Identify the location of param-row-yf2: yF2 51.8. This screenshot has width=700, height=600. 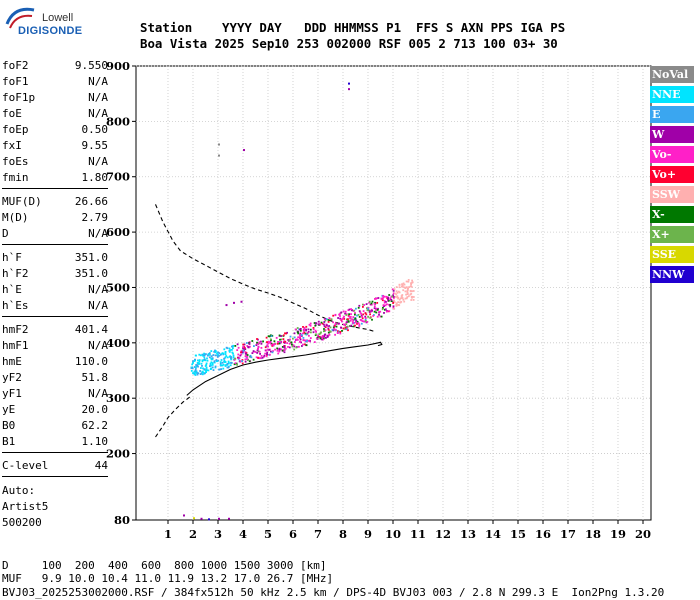
(55, 378).